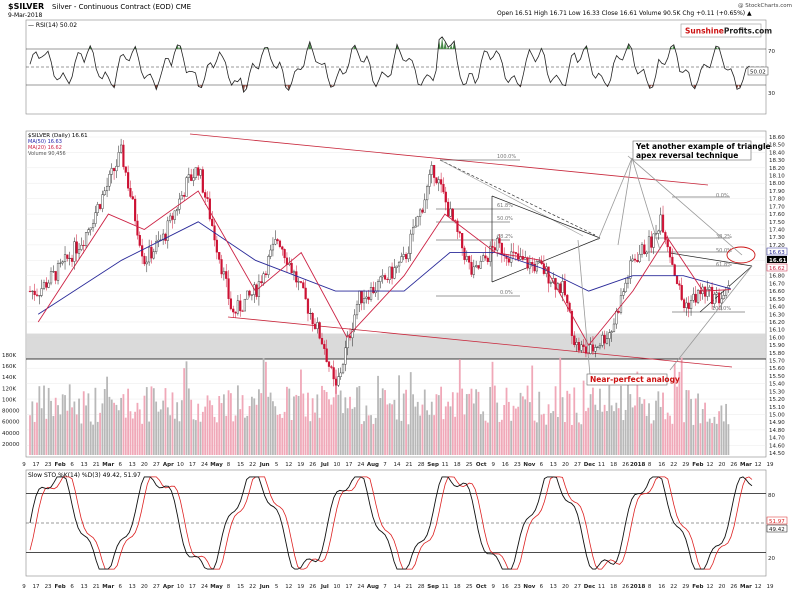 The width and height of the screenshot is (800, 591). Describe the element at coordinates (11, 434) in the screenshot. I see `volume-tick-label: 40000` at that location.